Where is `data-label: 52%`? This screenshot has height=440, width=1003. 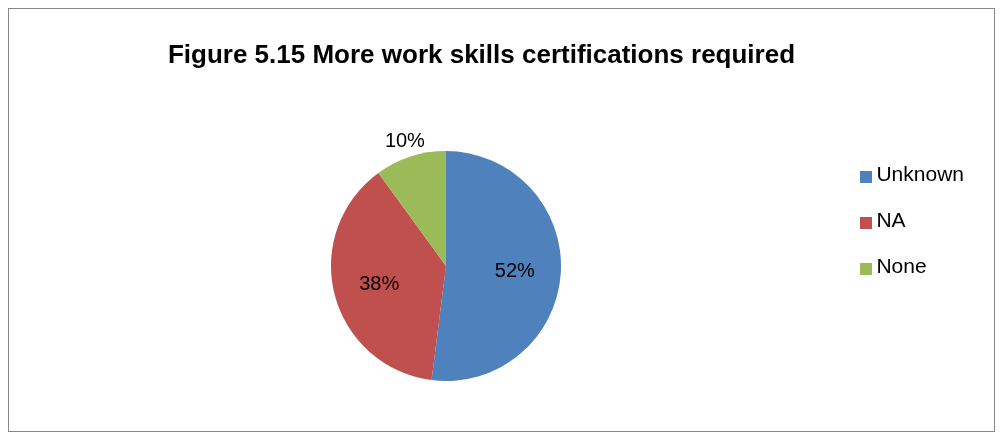
data-label: 52% is located at coordinates (515, 270).